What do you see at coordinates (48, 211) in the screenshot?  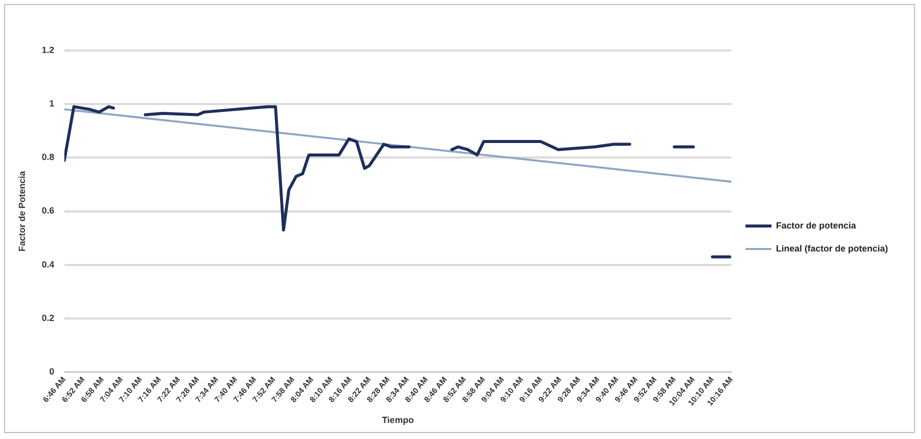 I see `y-tick-label: 0.6` at bounding box center [48, 211].